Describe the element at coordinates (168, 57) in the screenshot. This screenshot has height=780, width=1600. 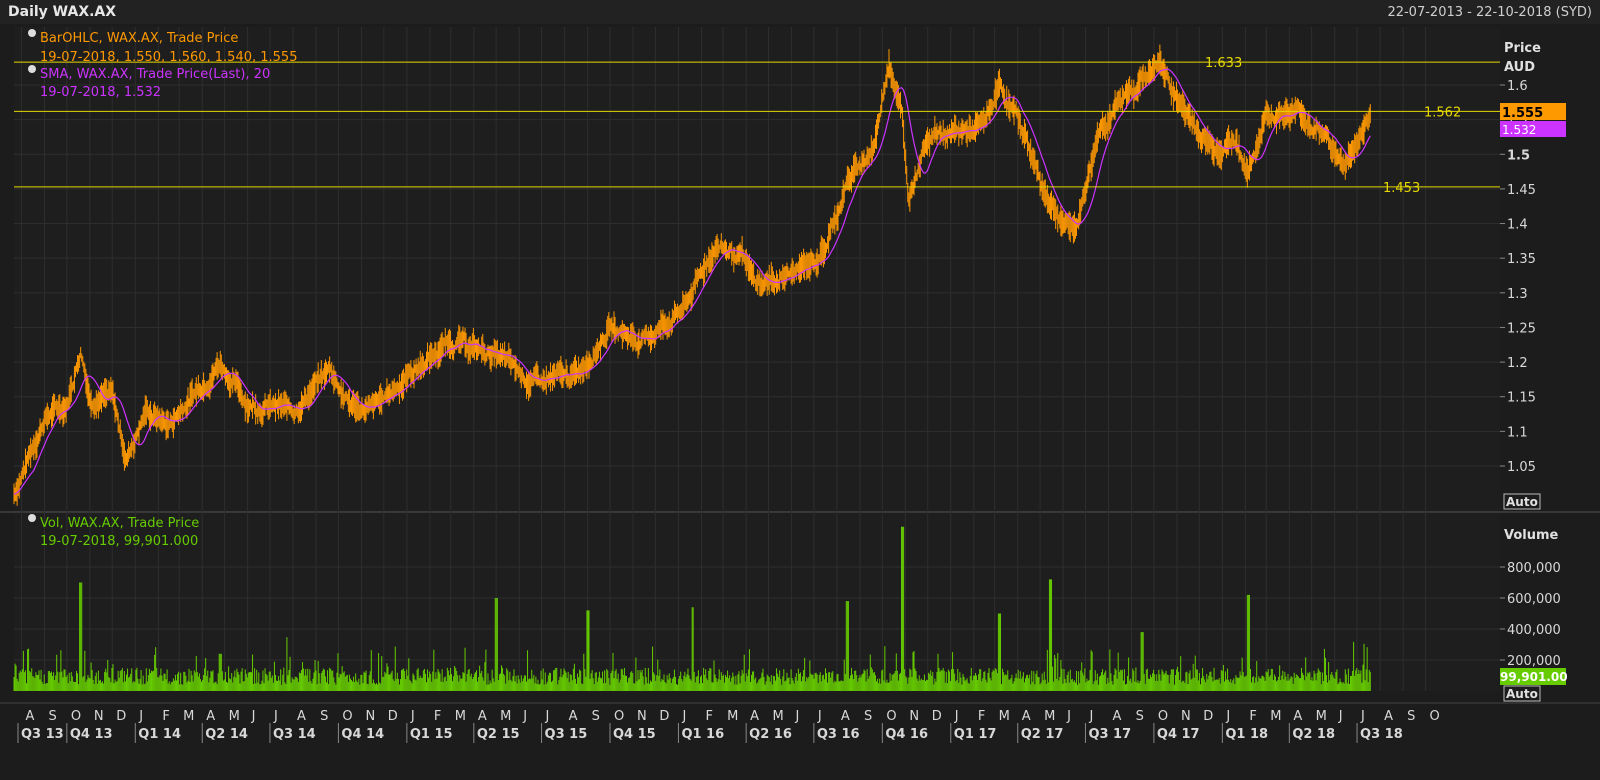
I see `price-legend-values: 19-07-2018, 1.550, 1.560, 1.540, 1.555` at that location.